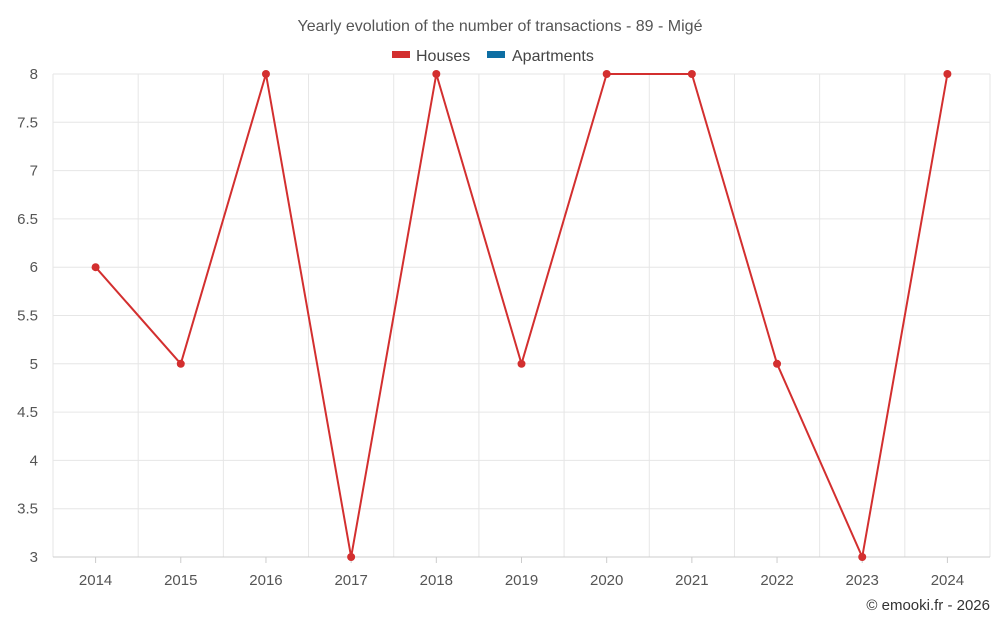 The image size is (1000, 625). I want to click on y-tick-label: 4.5, so click(27, 412).